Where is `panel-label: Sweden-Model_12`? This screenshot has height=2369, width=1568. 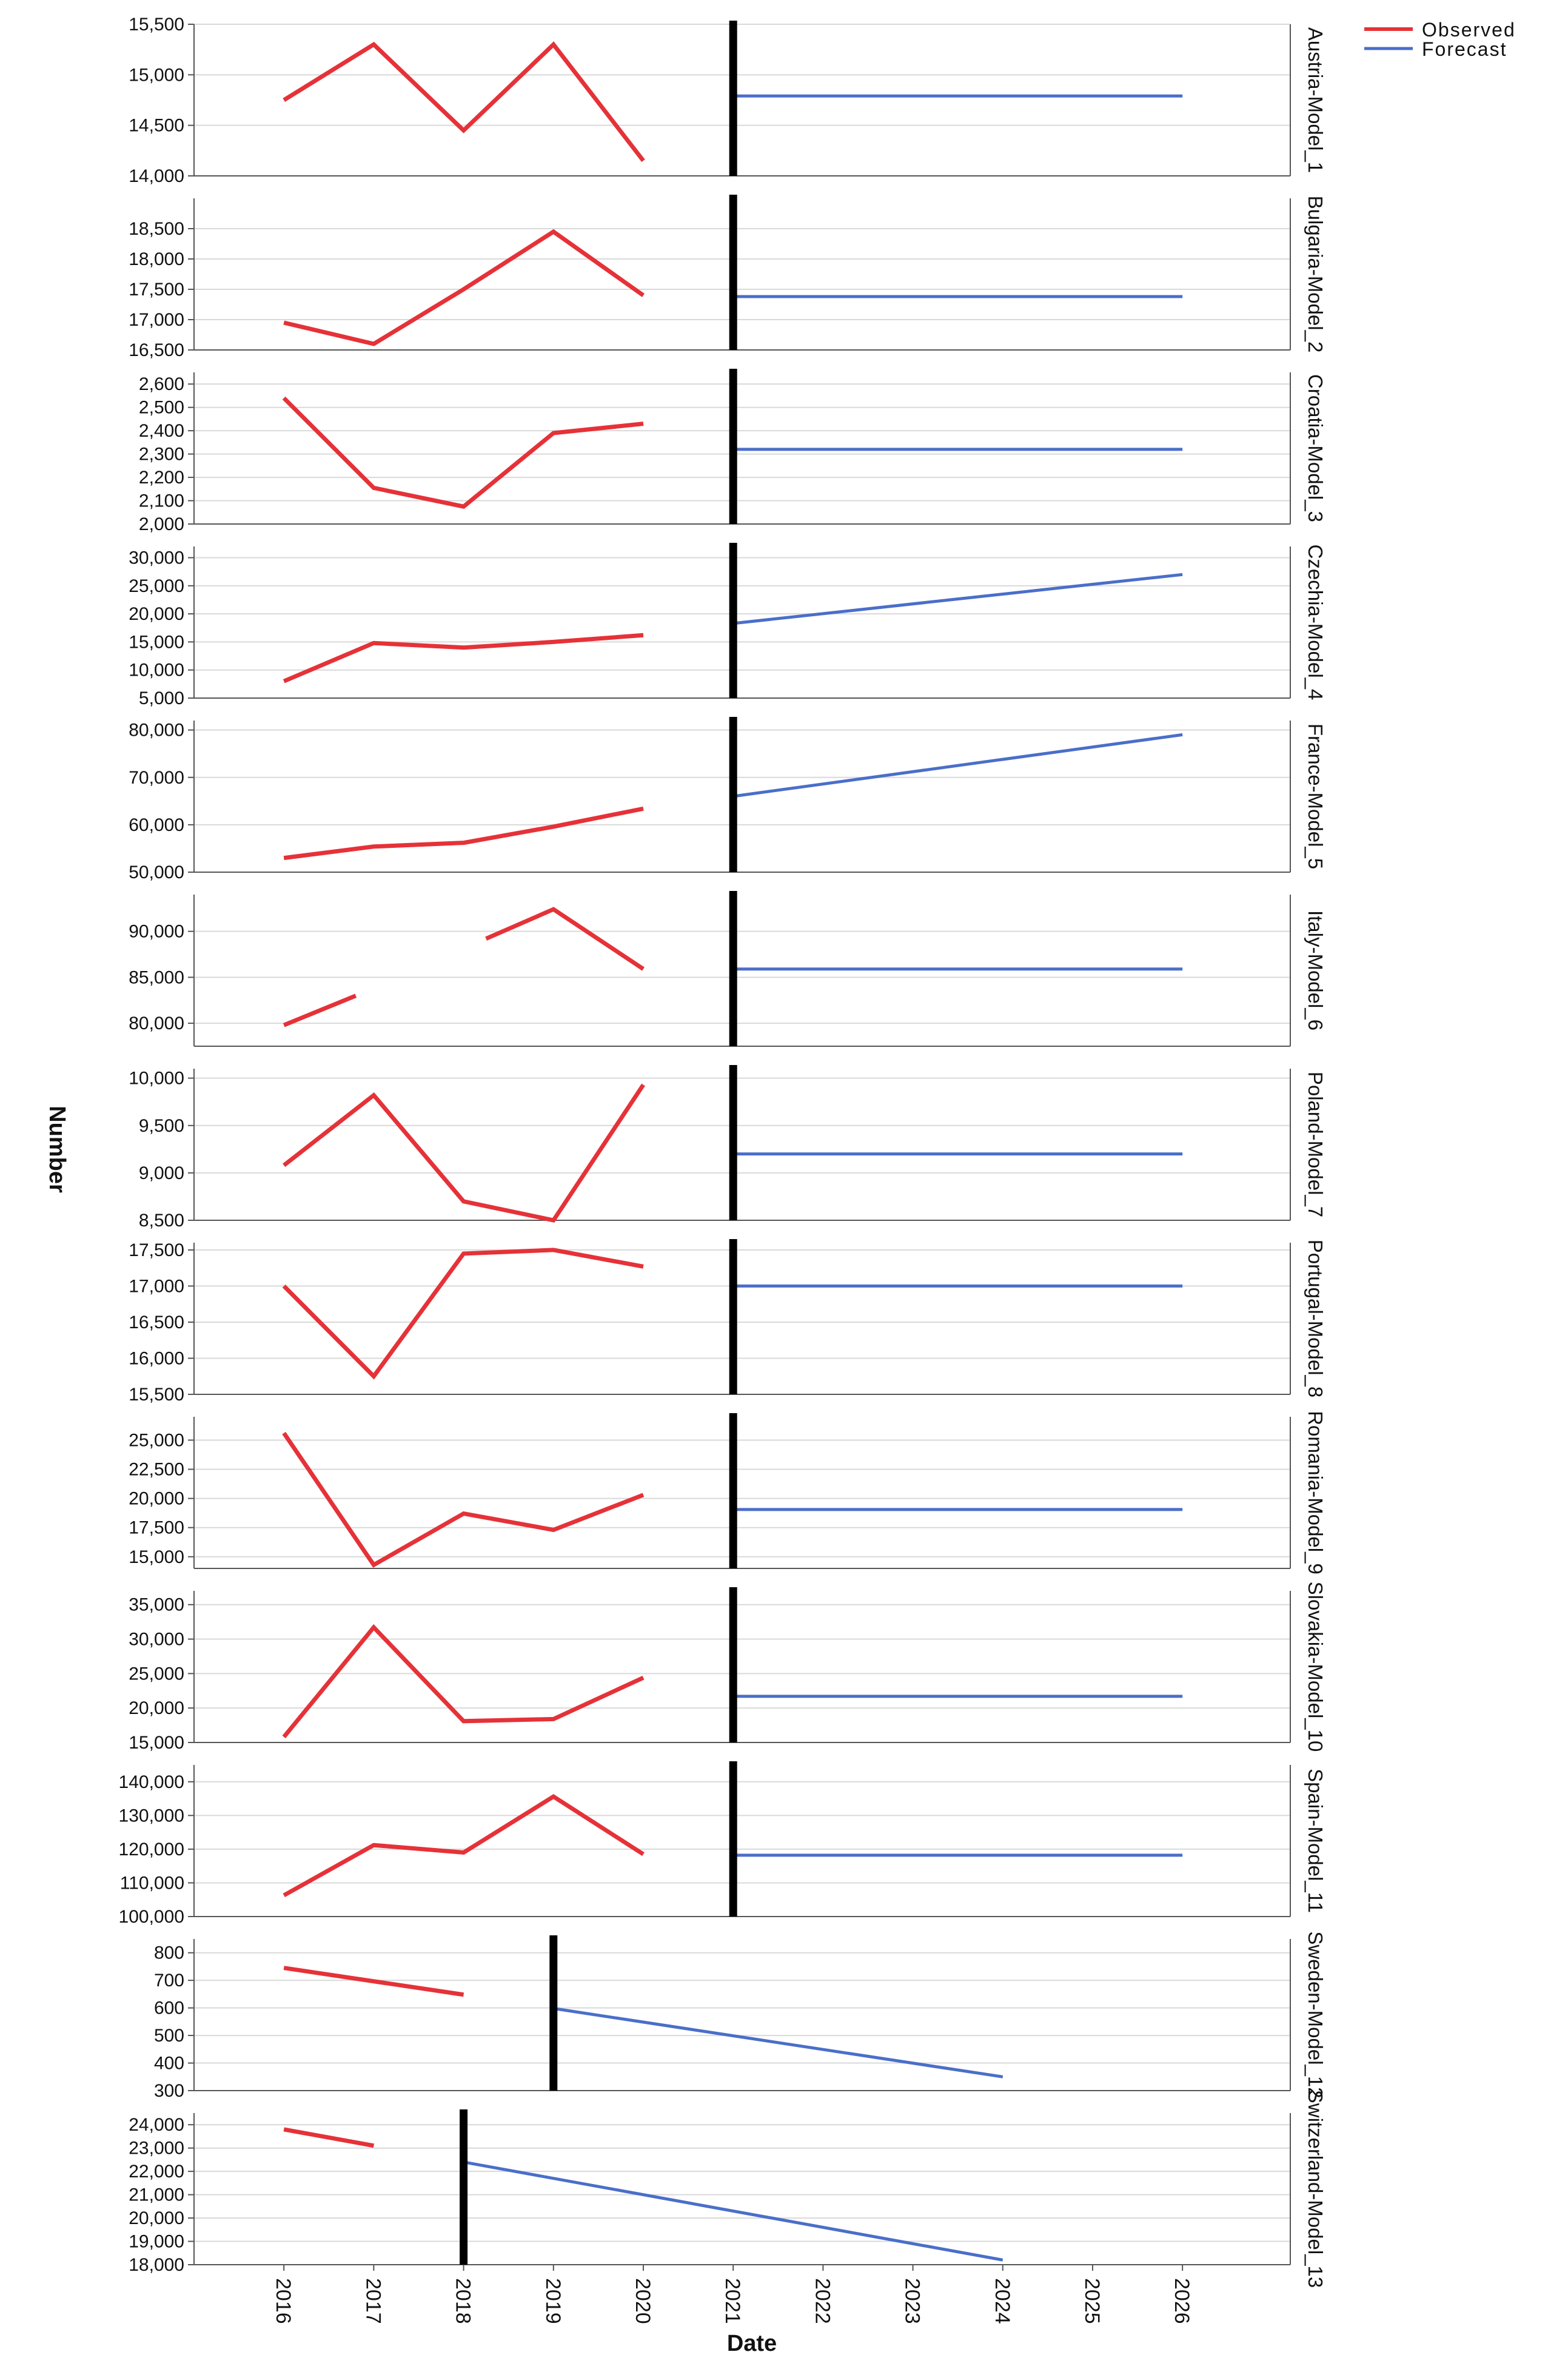 panel-label: Sweden-Model_12 is located at coordinates (1316, 2014).